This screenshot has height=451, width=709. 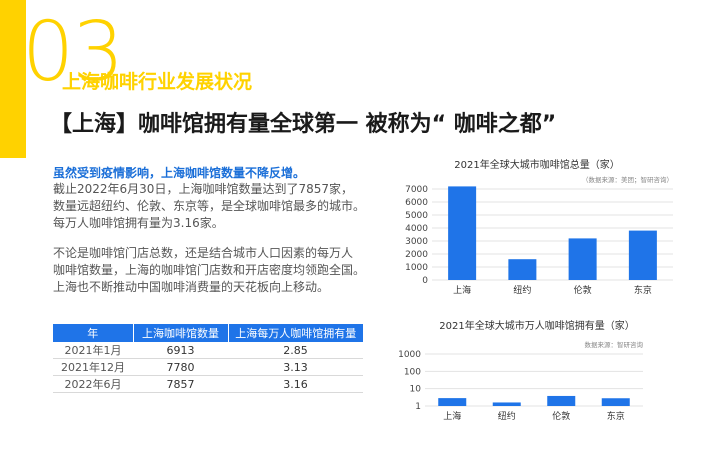 I want to click on y-tick-label: 6000, so click(x=416, y=203).